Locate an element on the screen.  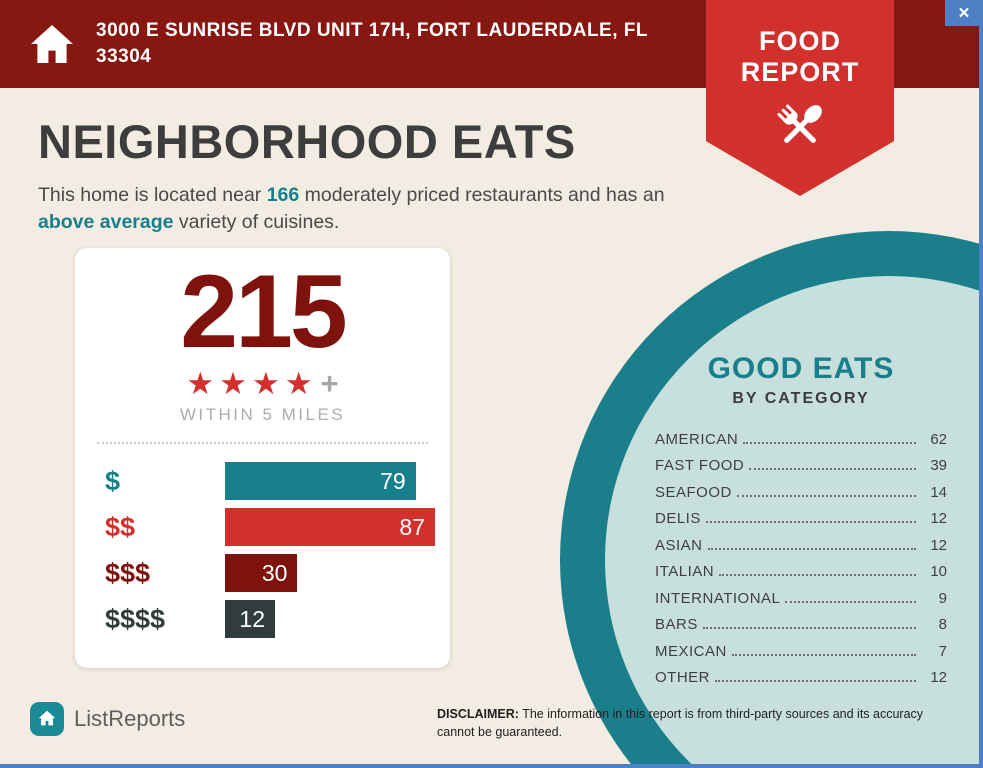
price-bar: 12 is located at coordinates (250, 619).